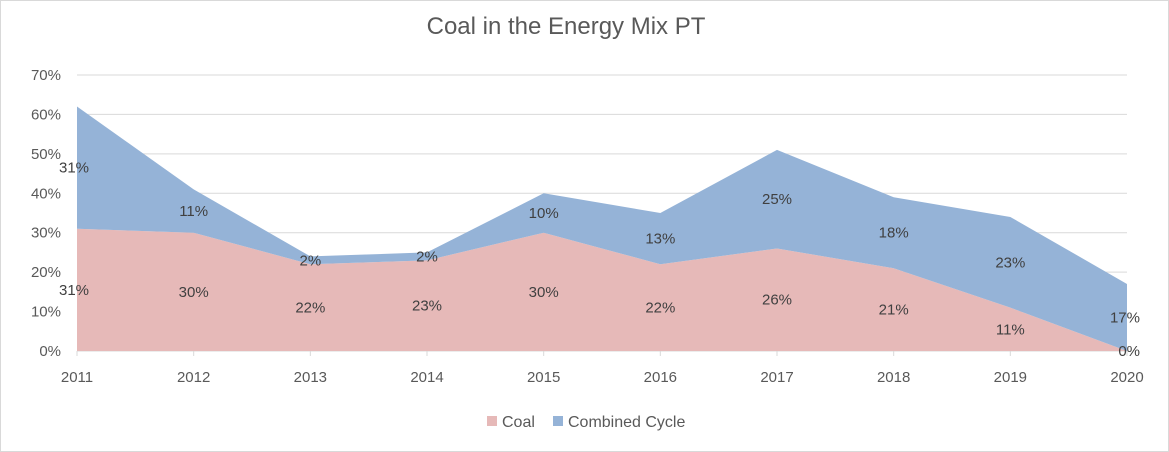  Describe the element at coordinates (777, 300) in the screenshot. I see `data-label: 26%` at that location.